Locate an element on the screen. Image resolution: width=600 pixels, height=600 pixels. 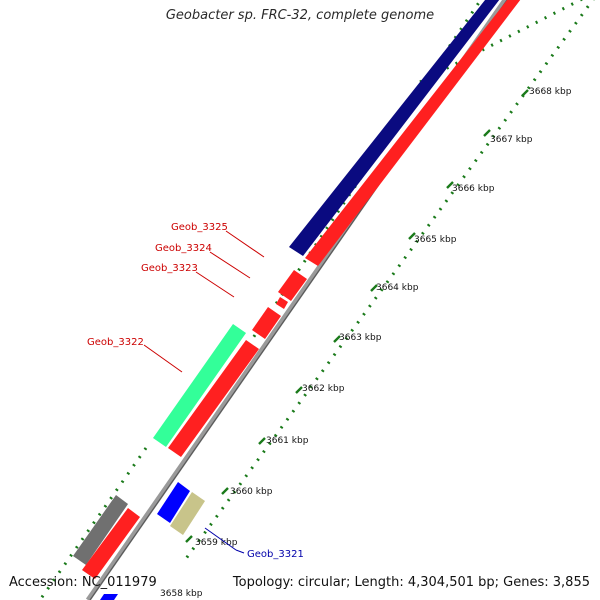
tick-label: 3668 kbp is located at coordinates (550, 92).